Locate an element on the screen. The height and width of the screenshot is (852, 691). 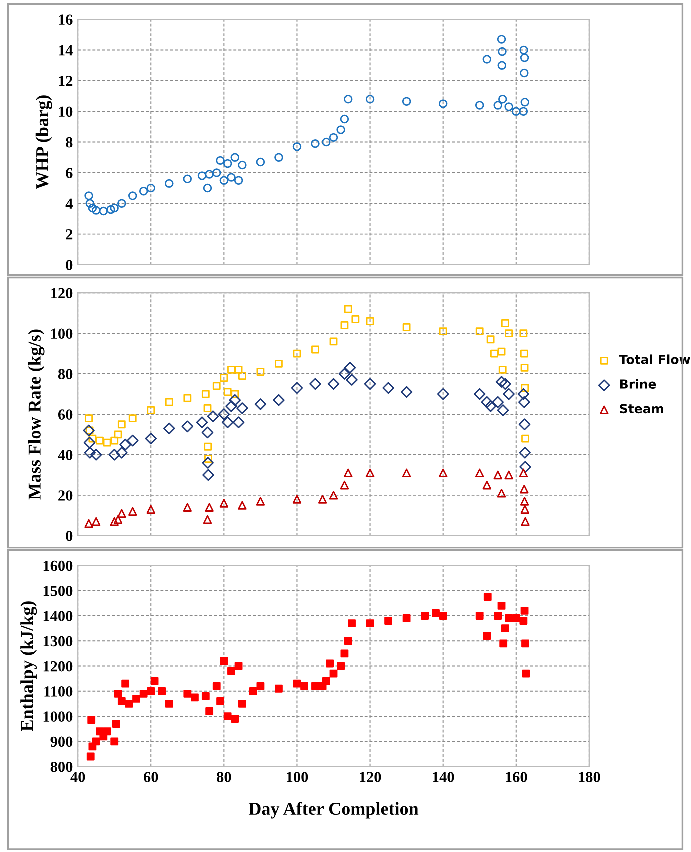
y-tick-label: 40 is located at coordinates (65, 455).